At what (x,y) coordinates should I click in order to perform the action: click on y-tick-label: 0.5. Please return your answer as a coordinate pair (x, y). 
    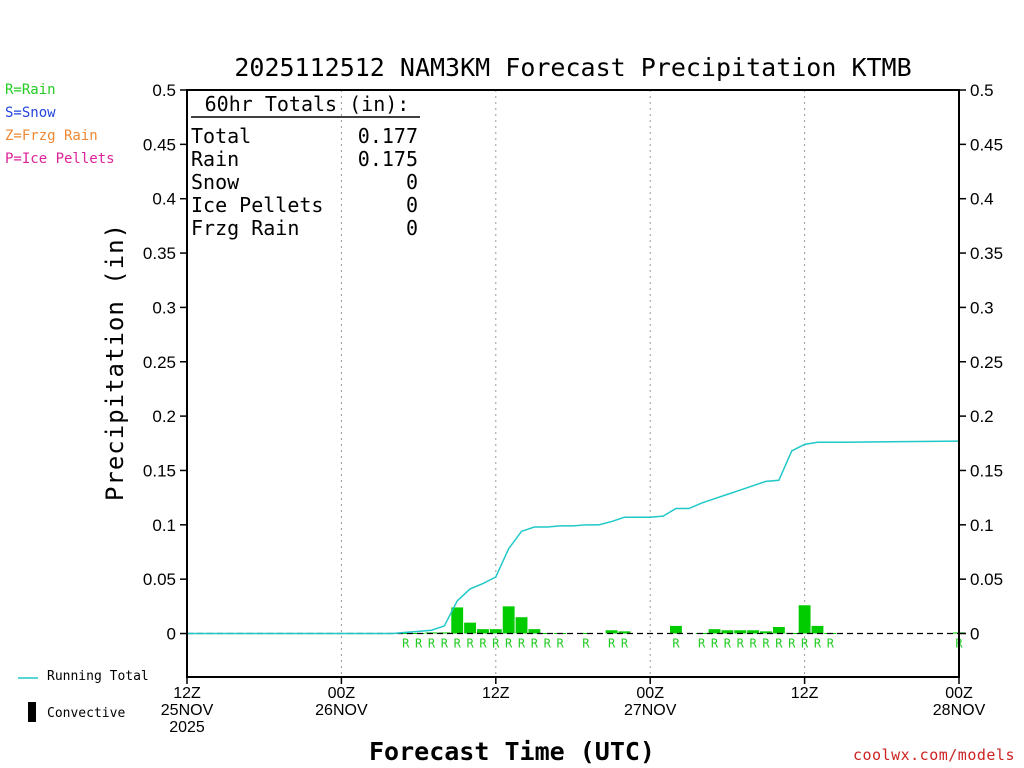
    Looking at the image, I should click on (164, 90).